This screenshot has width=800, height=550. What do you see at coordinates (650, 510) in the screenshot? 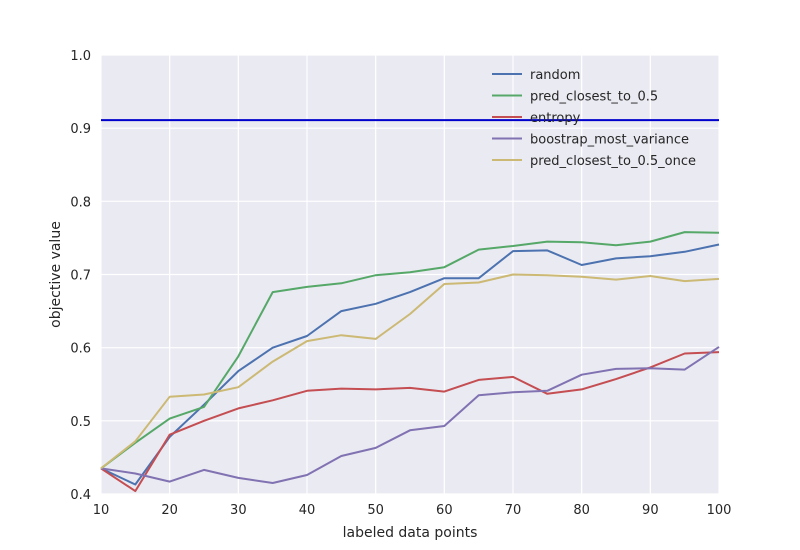
I see `x-tick-label: 90` at bounding box center [650, 510].